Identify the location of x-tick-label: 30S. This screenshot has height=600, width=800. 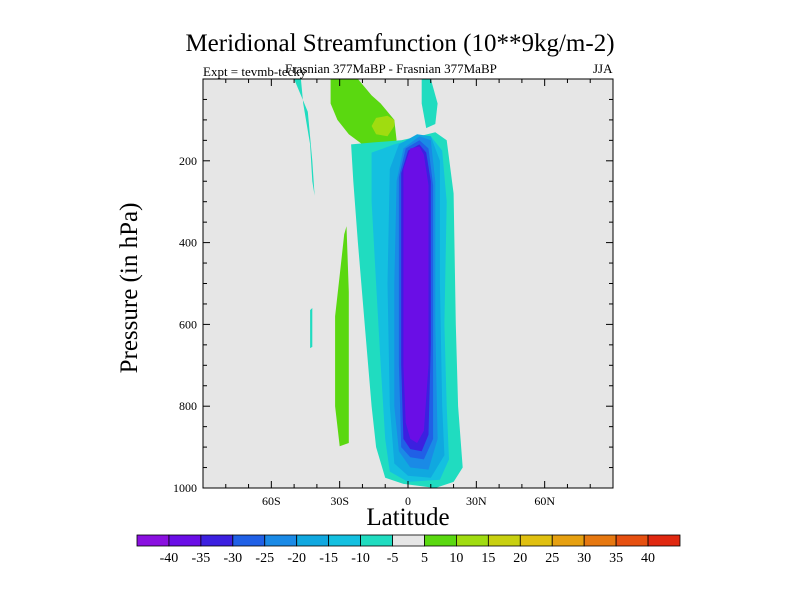
(339, 501).